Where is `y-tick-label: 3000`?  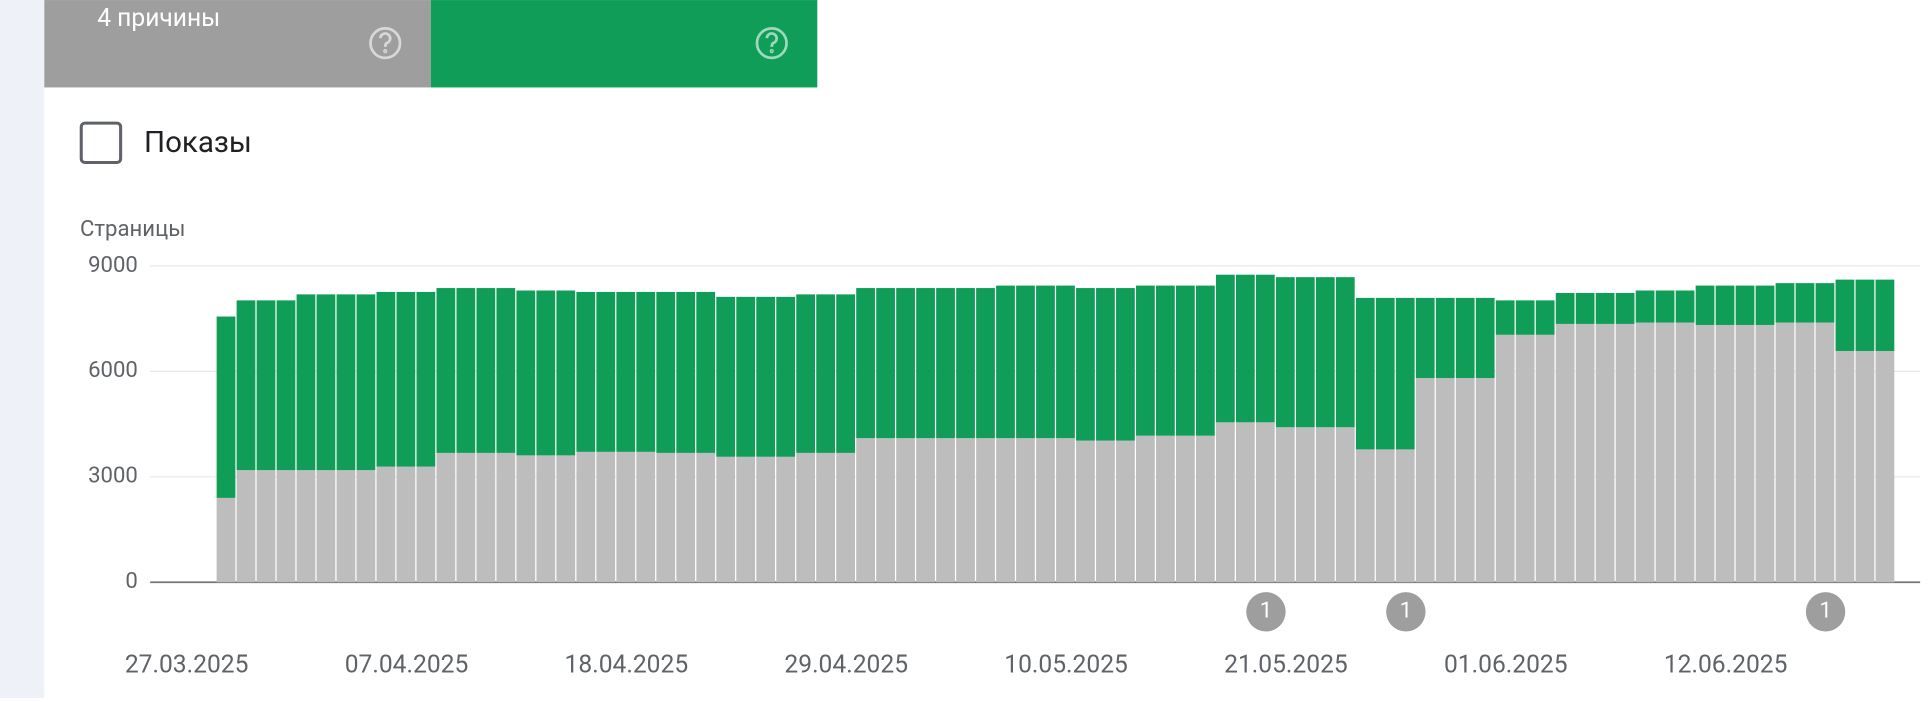
y-tick-label: 3000 is located at coordinates (113, 476).